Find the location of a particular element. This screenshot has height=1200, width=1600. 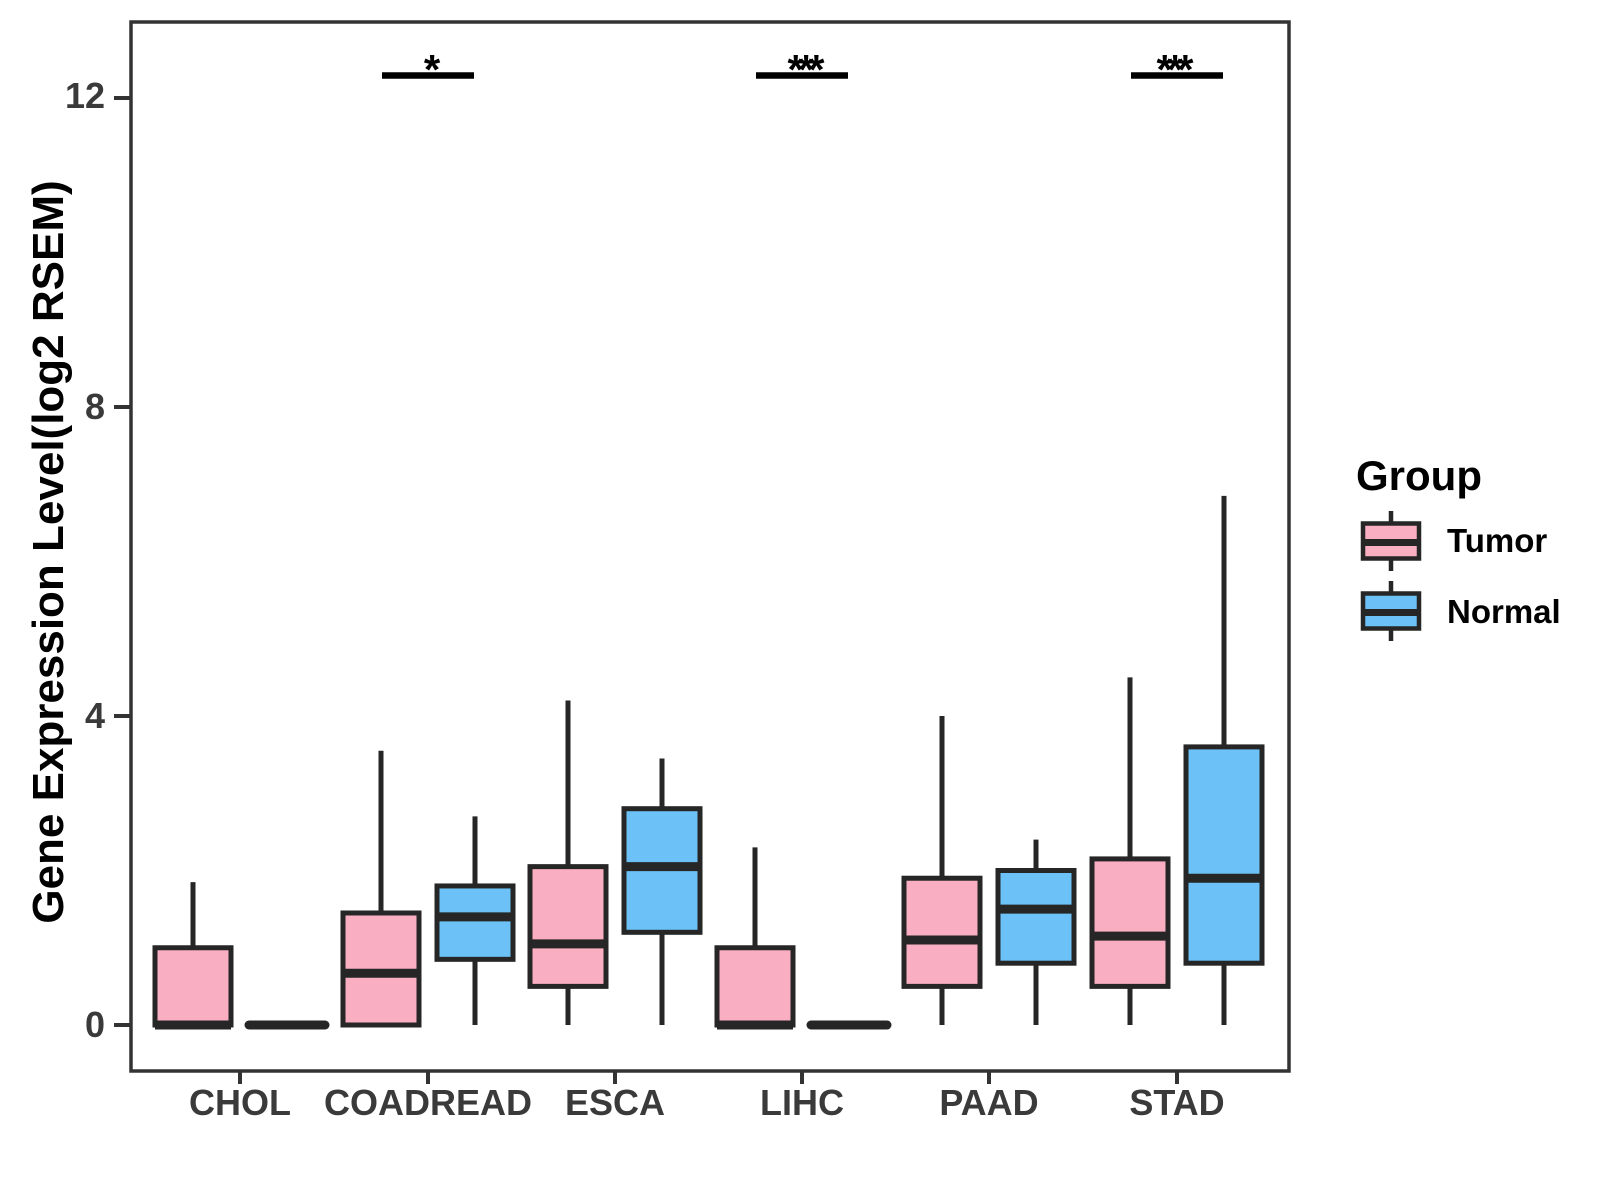

box-tumor-LIHC is located at coordinates (755, 986).